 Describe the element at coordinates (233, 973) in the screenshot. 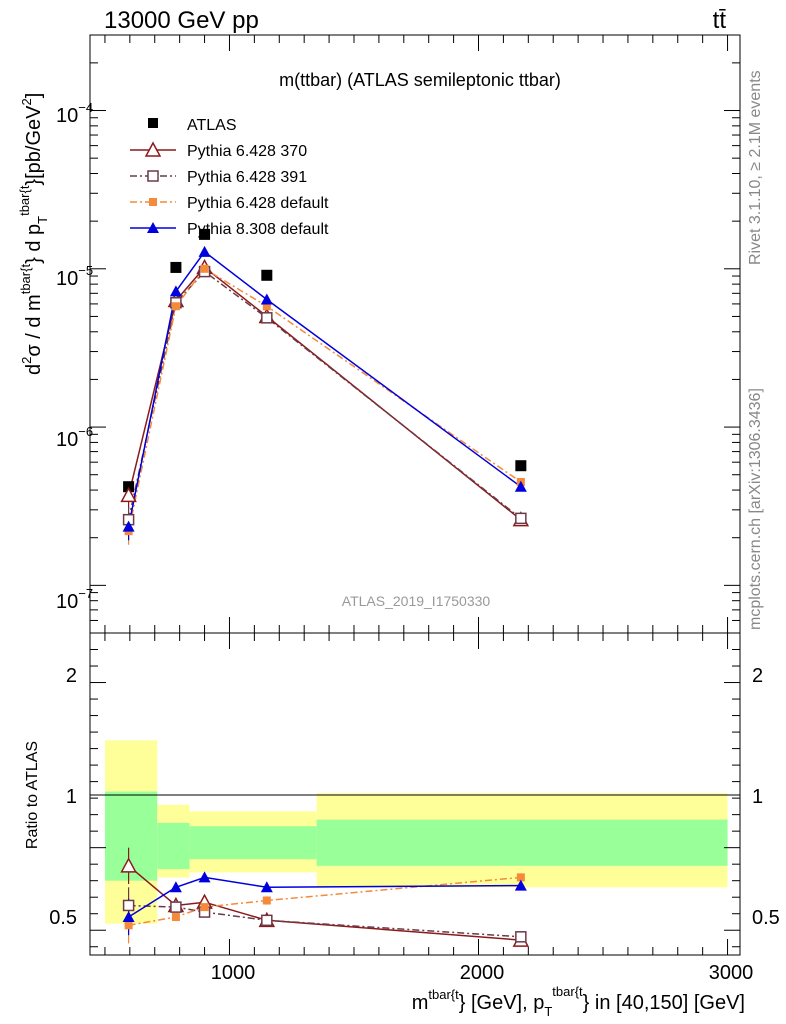

I see `xtick-label-1000: 1000` at that location.